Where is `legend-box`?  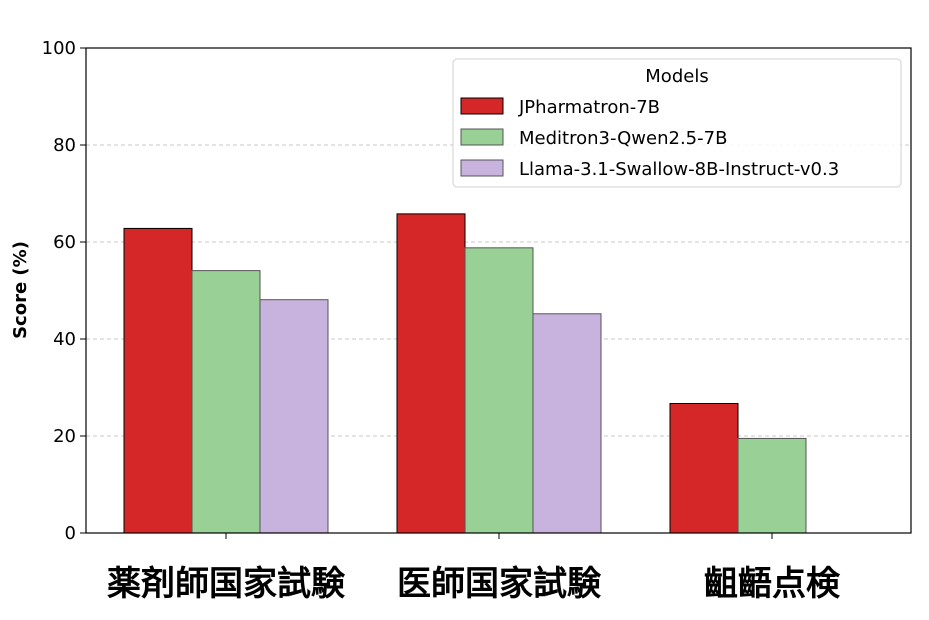
legend-box is located at coordinates (677, 123).